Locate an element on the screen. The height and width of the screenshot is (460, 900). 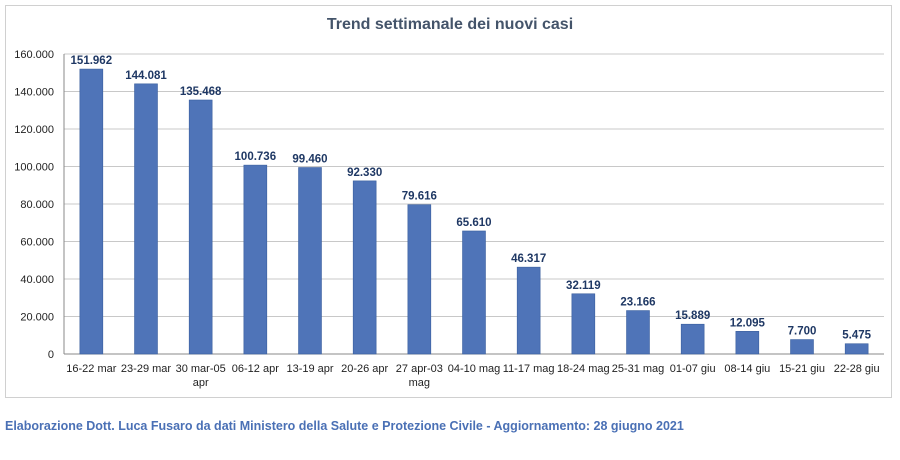
category-label: 18-24 mag is located at coordinates (583, 369).